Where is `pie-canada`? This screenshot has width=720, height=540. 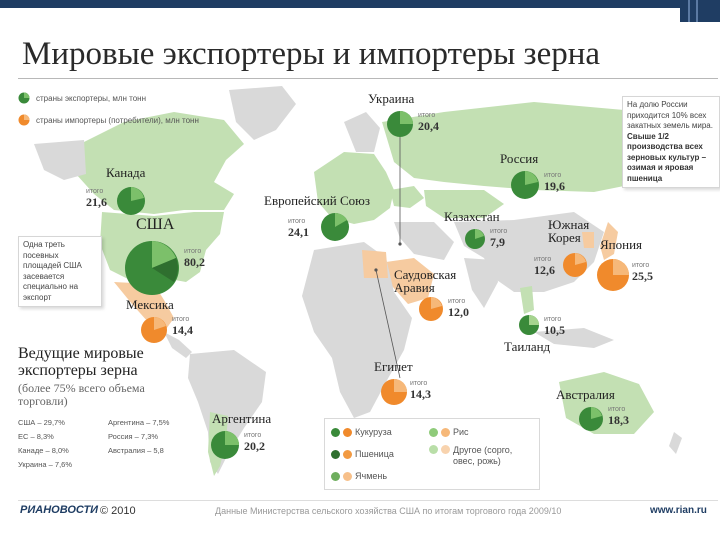
pie-canada is located at coordinates (131, 201).